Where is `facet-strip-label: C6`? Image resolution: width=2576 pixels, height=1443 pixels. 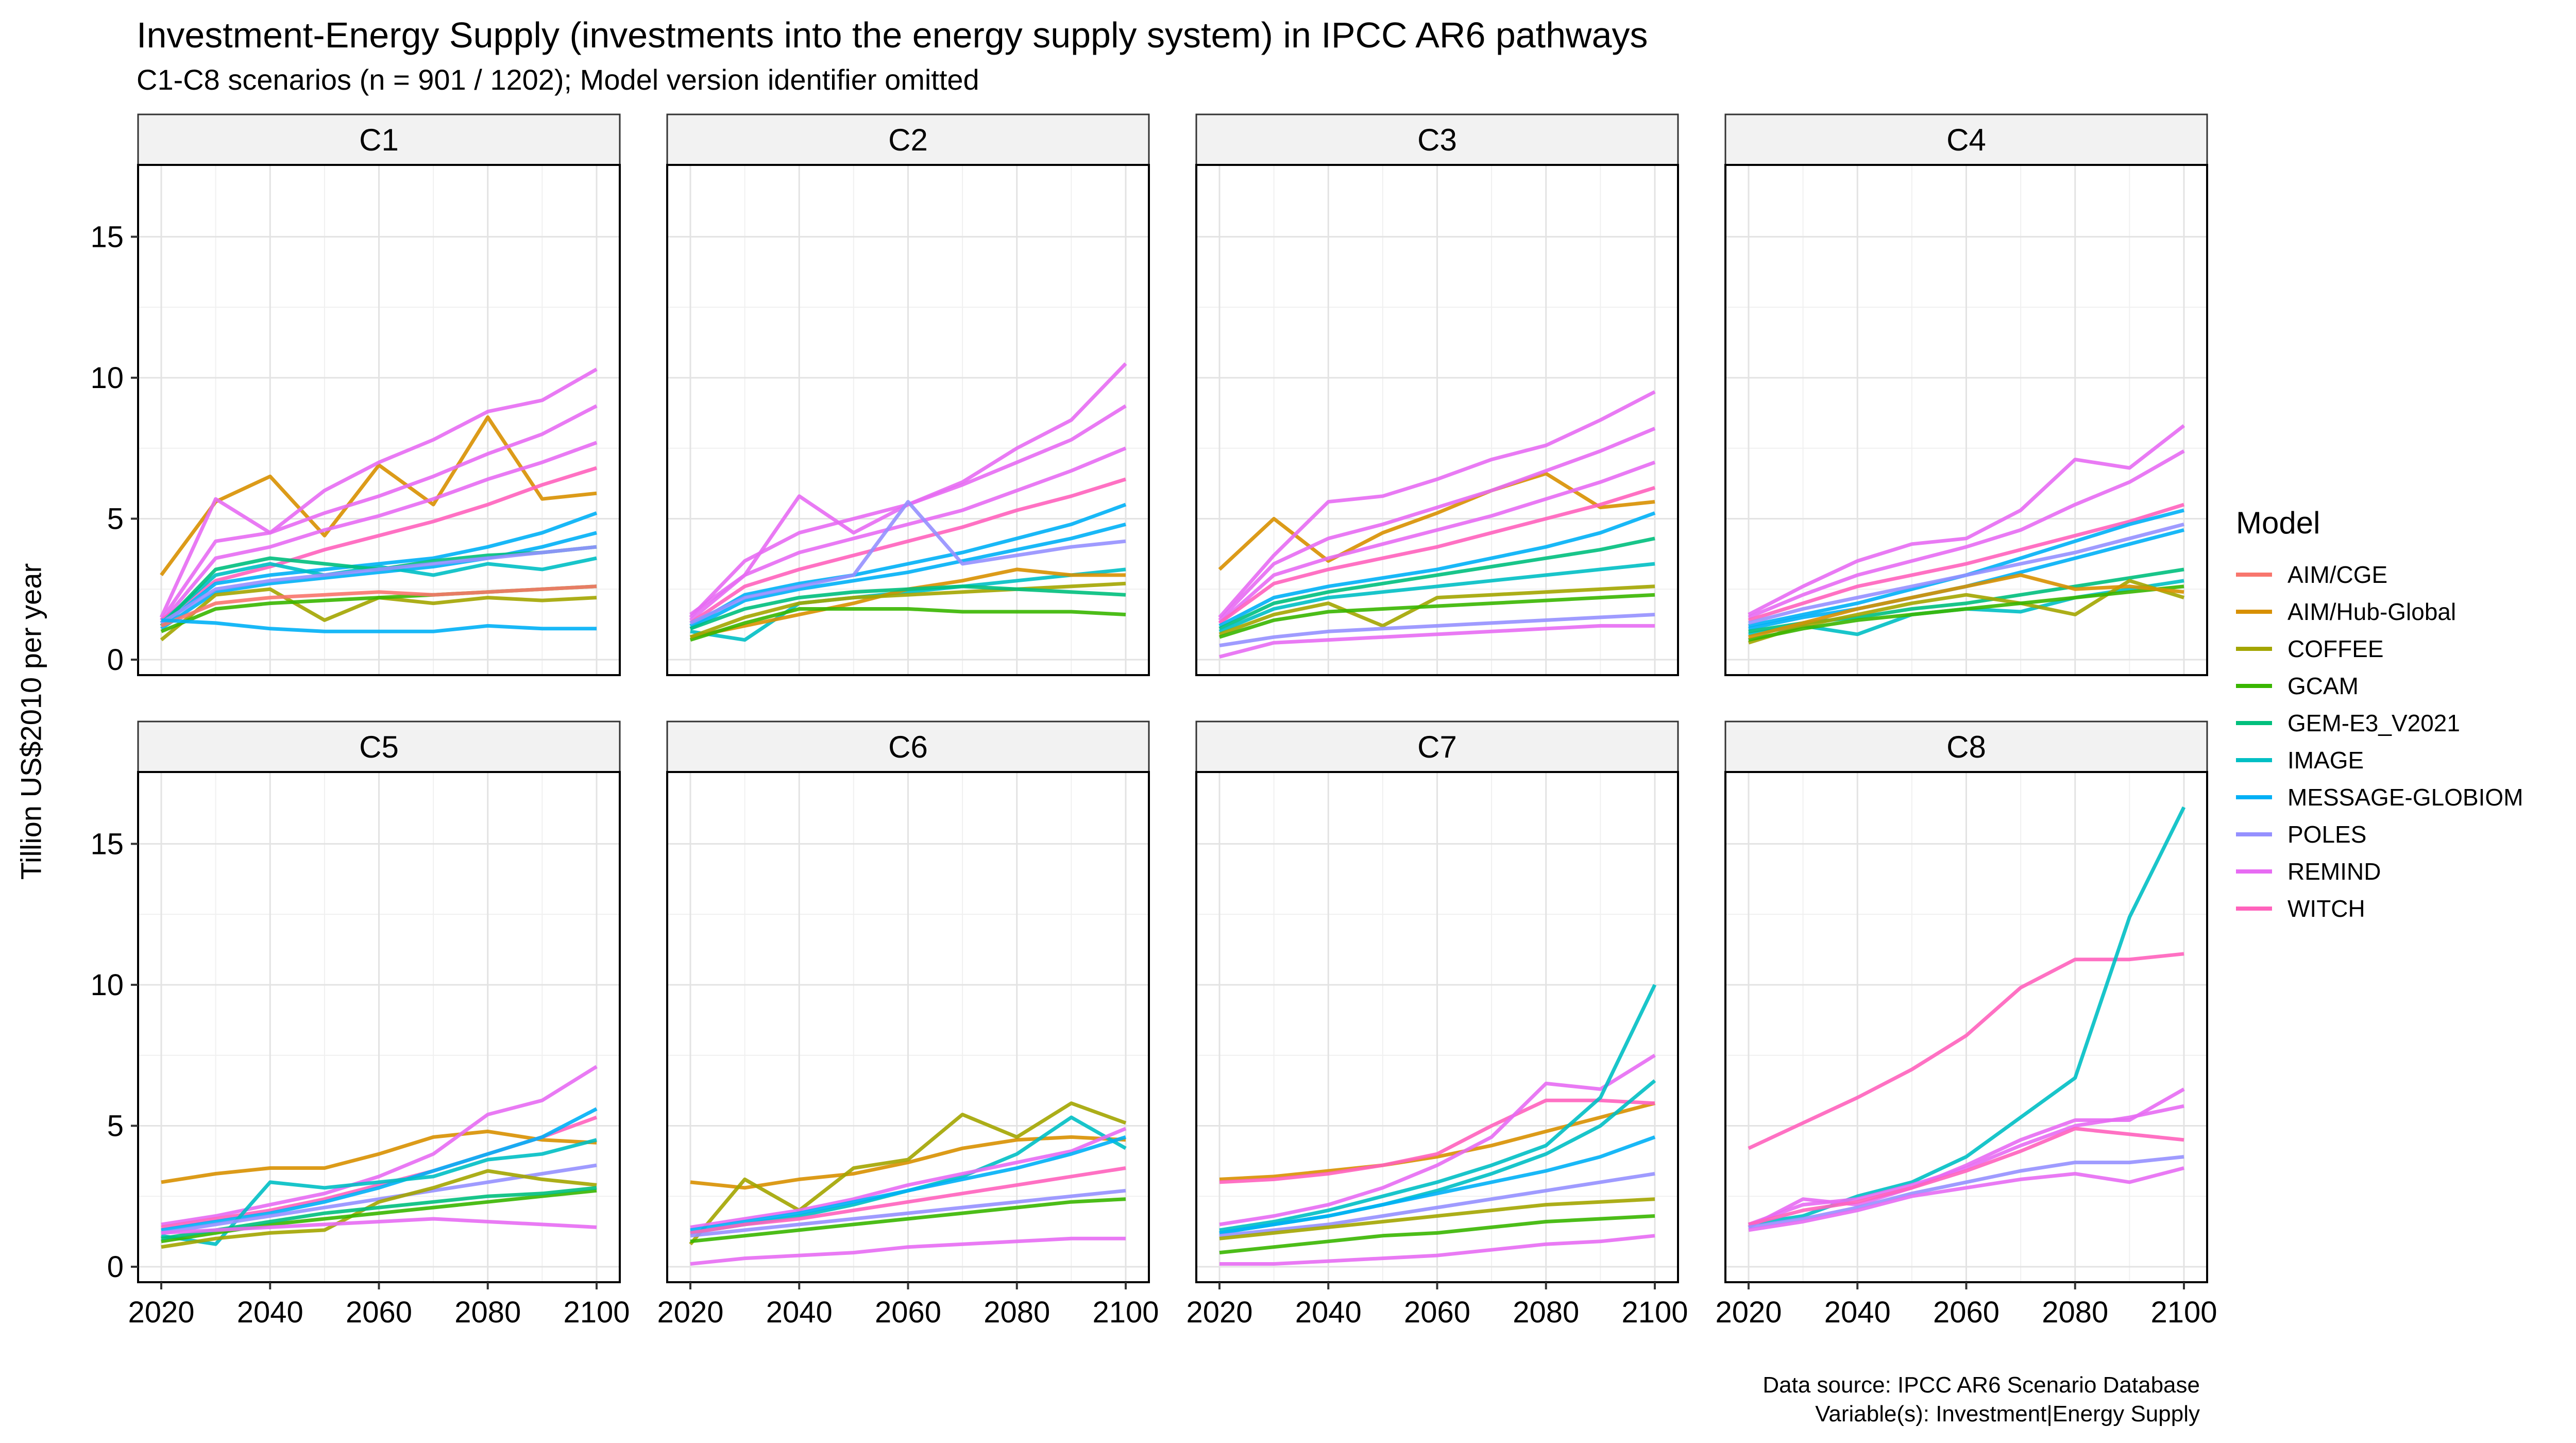
facet-strip-label: C6 is located at coordinates (908, 747).